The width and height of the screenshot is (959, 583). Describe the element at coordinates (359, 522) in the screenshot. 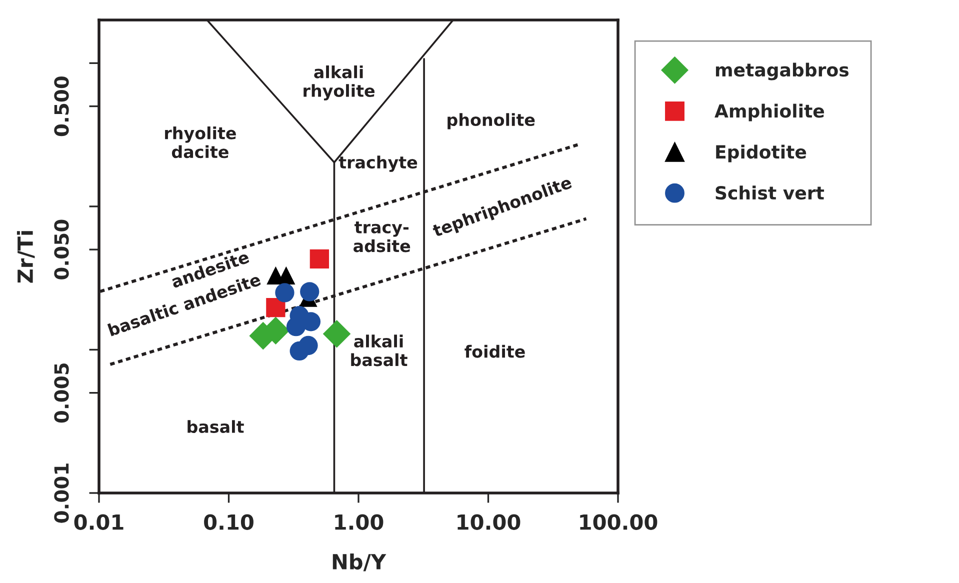

I see `x-tick-label: 1.00` at that location.